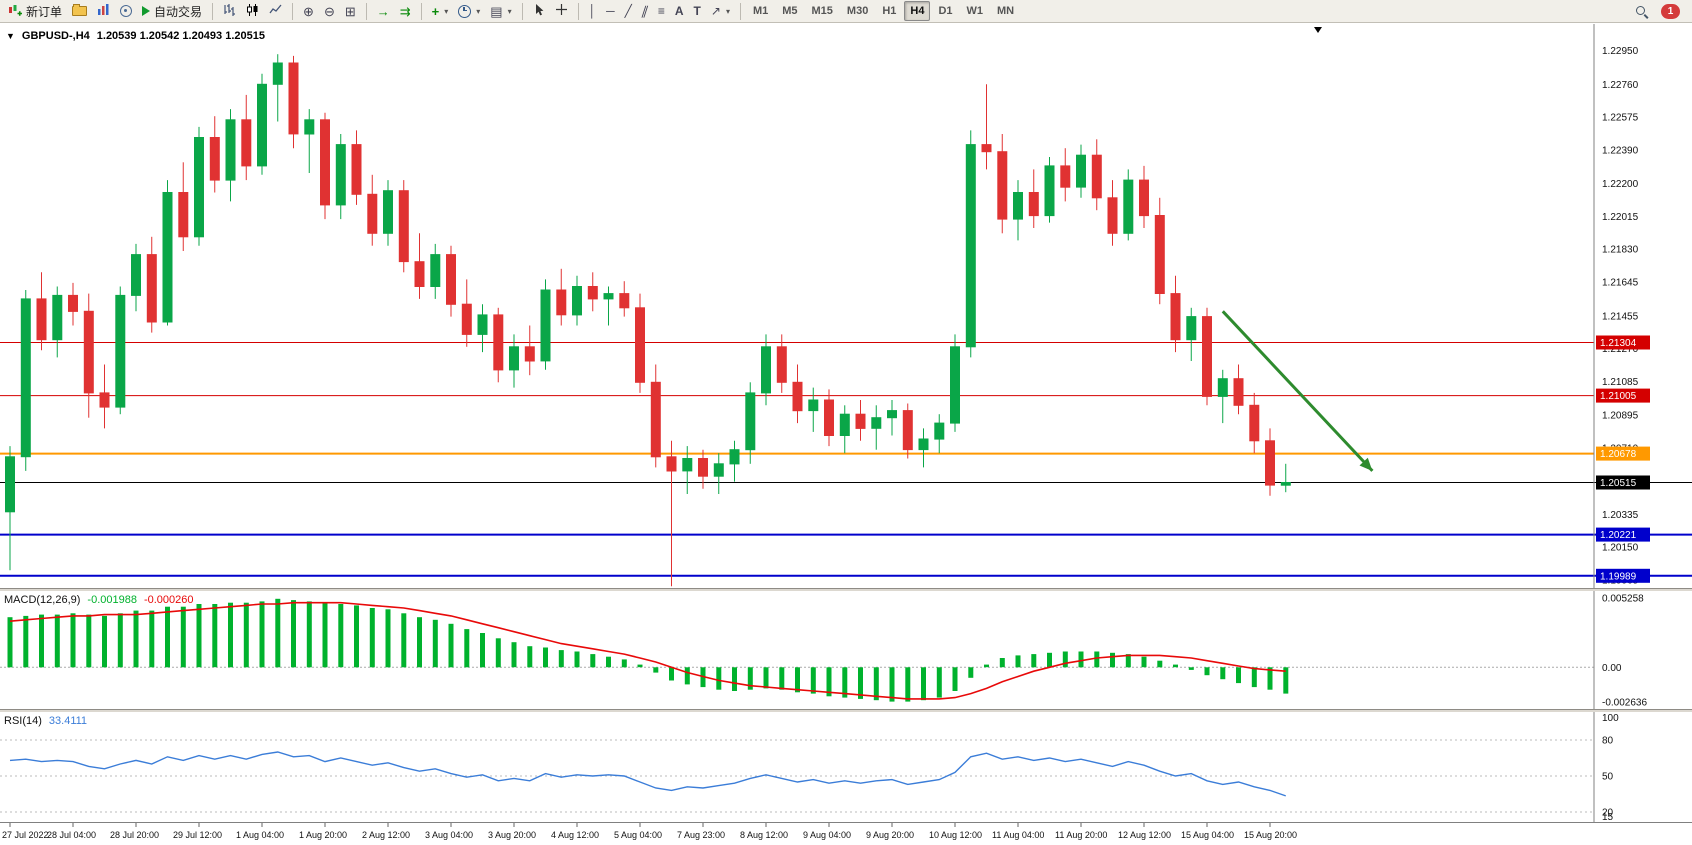 The image size is (1692, 845). What do you see at coordinates (1618, 576) in the screenshot?
I see `svg-text: 1.19989` at bounding box center [1618, 576].